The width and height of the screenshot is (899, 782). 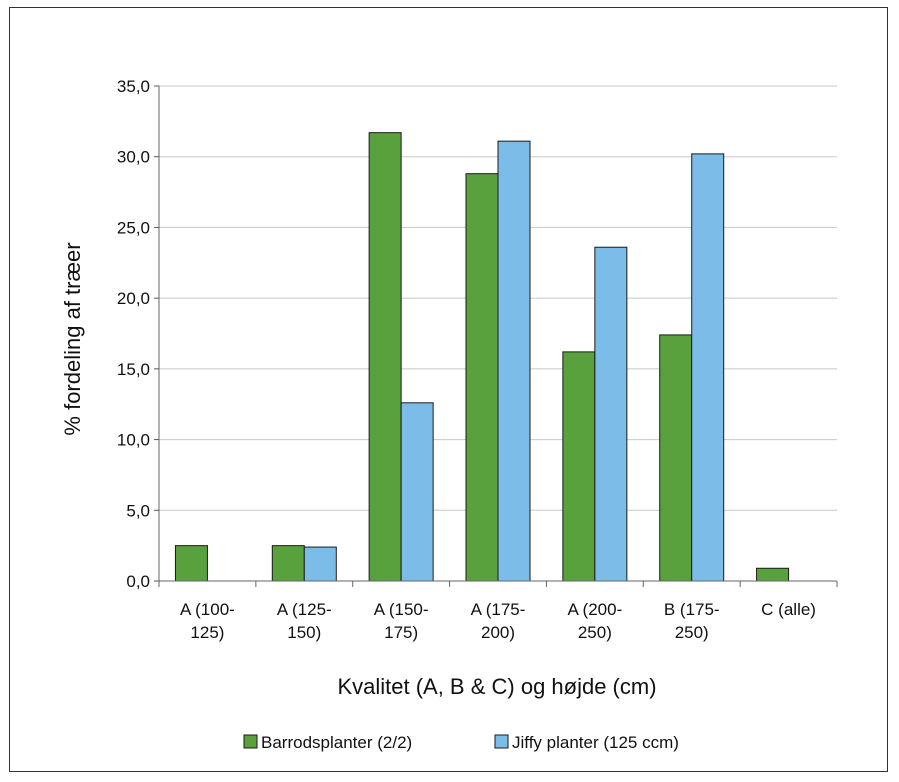 What do you see at coordinates (692, 609) in the screenshot?
I see `x-tick-label: B (175-` at bounding box center [692, 609].